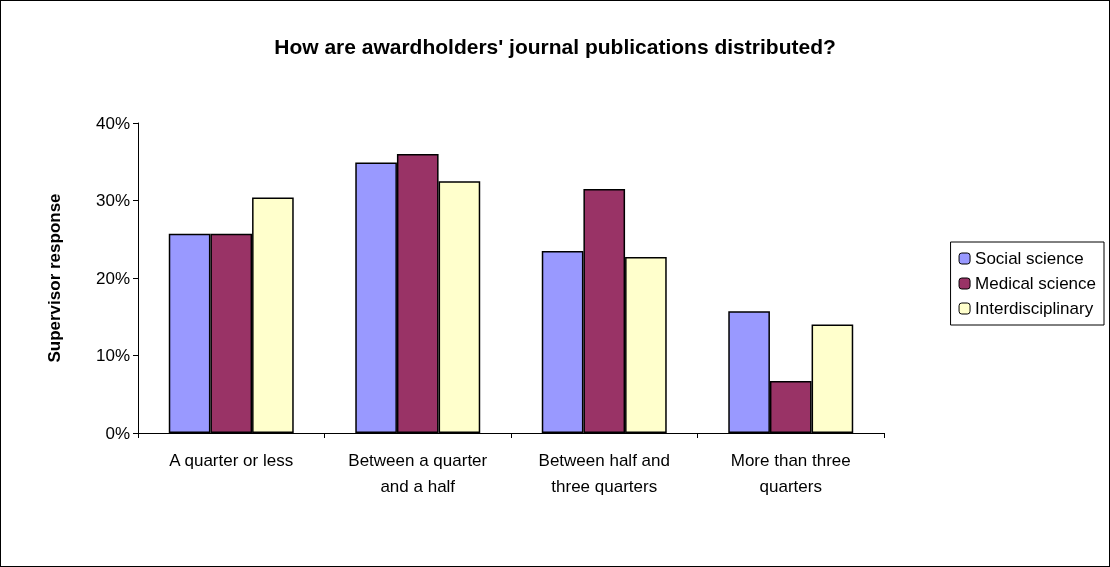 Image resolution: width=1110 pixels, height=567 pixels. What do you see at coordinates (418, 473) in the screenshot?
I see `x-tick-label: Between a quarter and a half` at bounding box center [418, 473].